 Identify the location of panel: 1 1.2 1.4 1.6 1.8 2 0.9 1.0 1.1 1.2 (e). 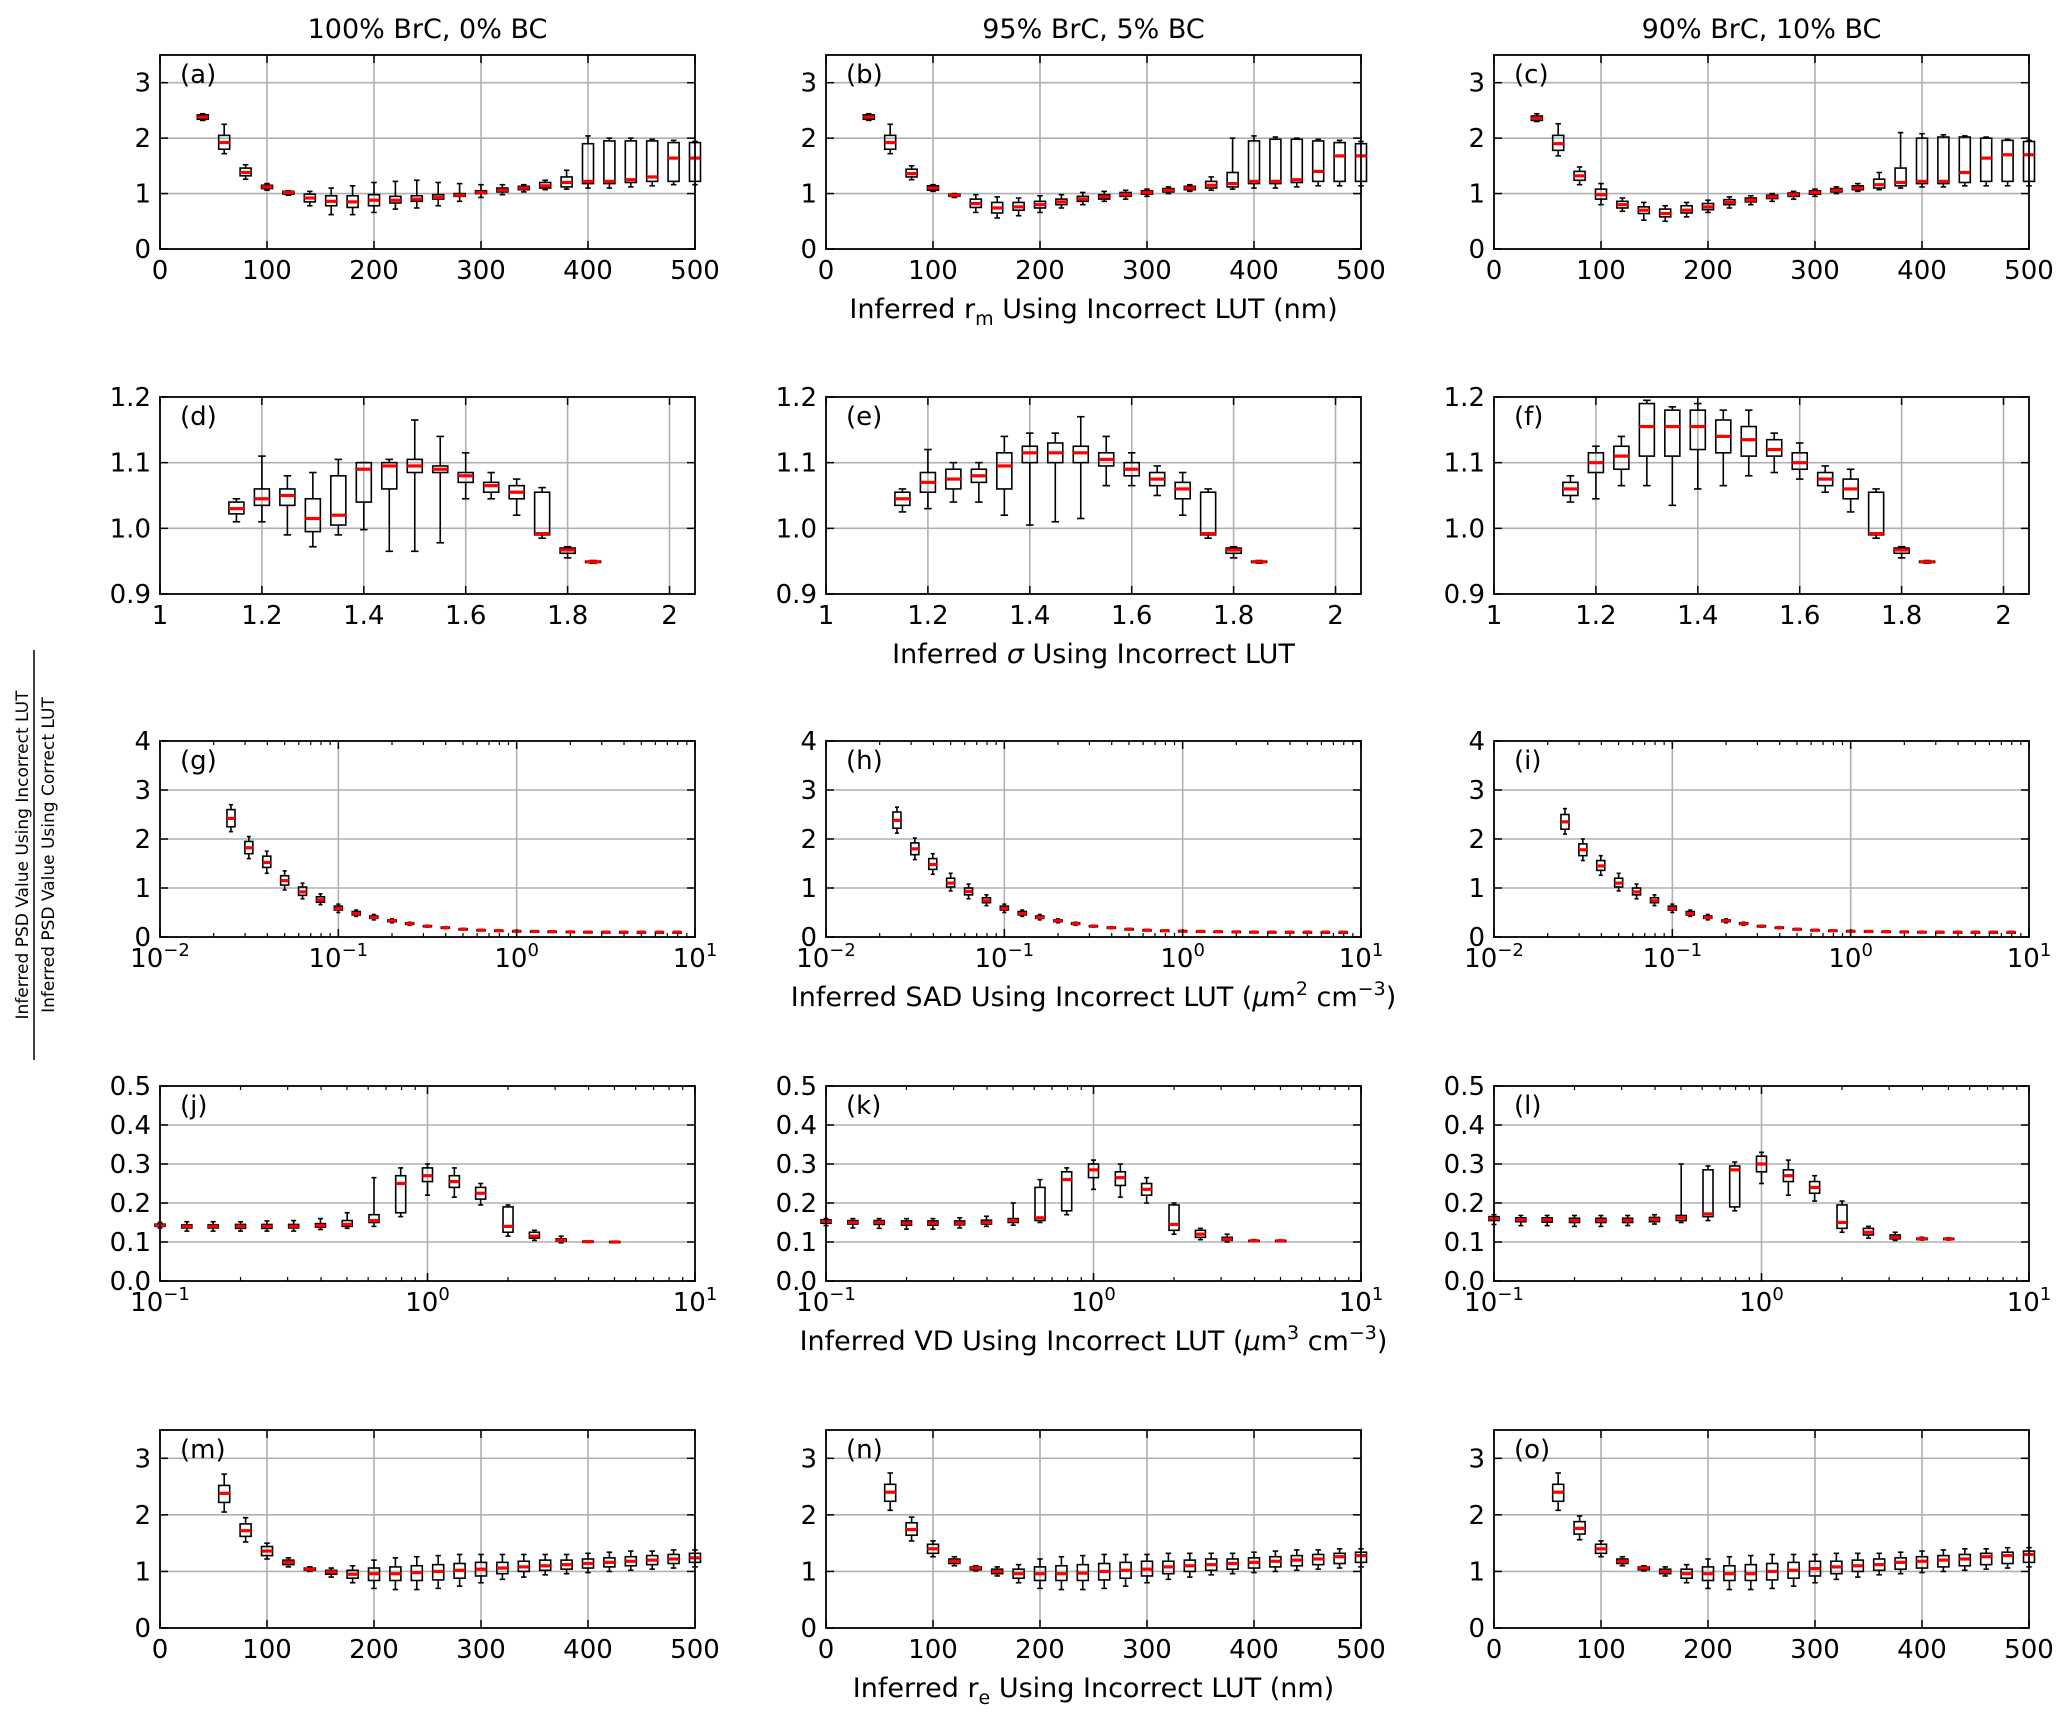
(1069, 507).